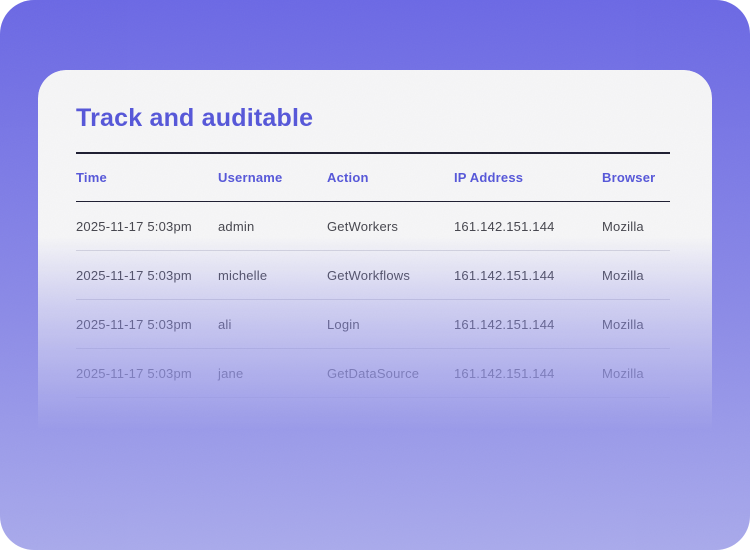 Image resolution: width=750 pixels, height=550 pixels. What do you see at coordinates (91, 177) in the screenshot?
I see `column-header-time: Time` at bounding box center [91, 177].